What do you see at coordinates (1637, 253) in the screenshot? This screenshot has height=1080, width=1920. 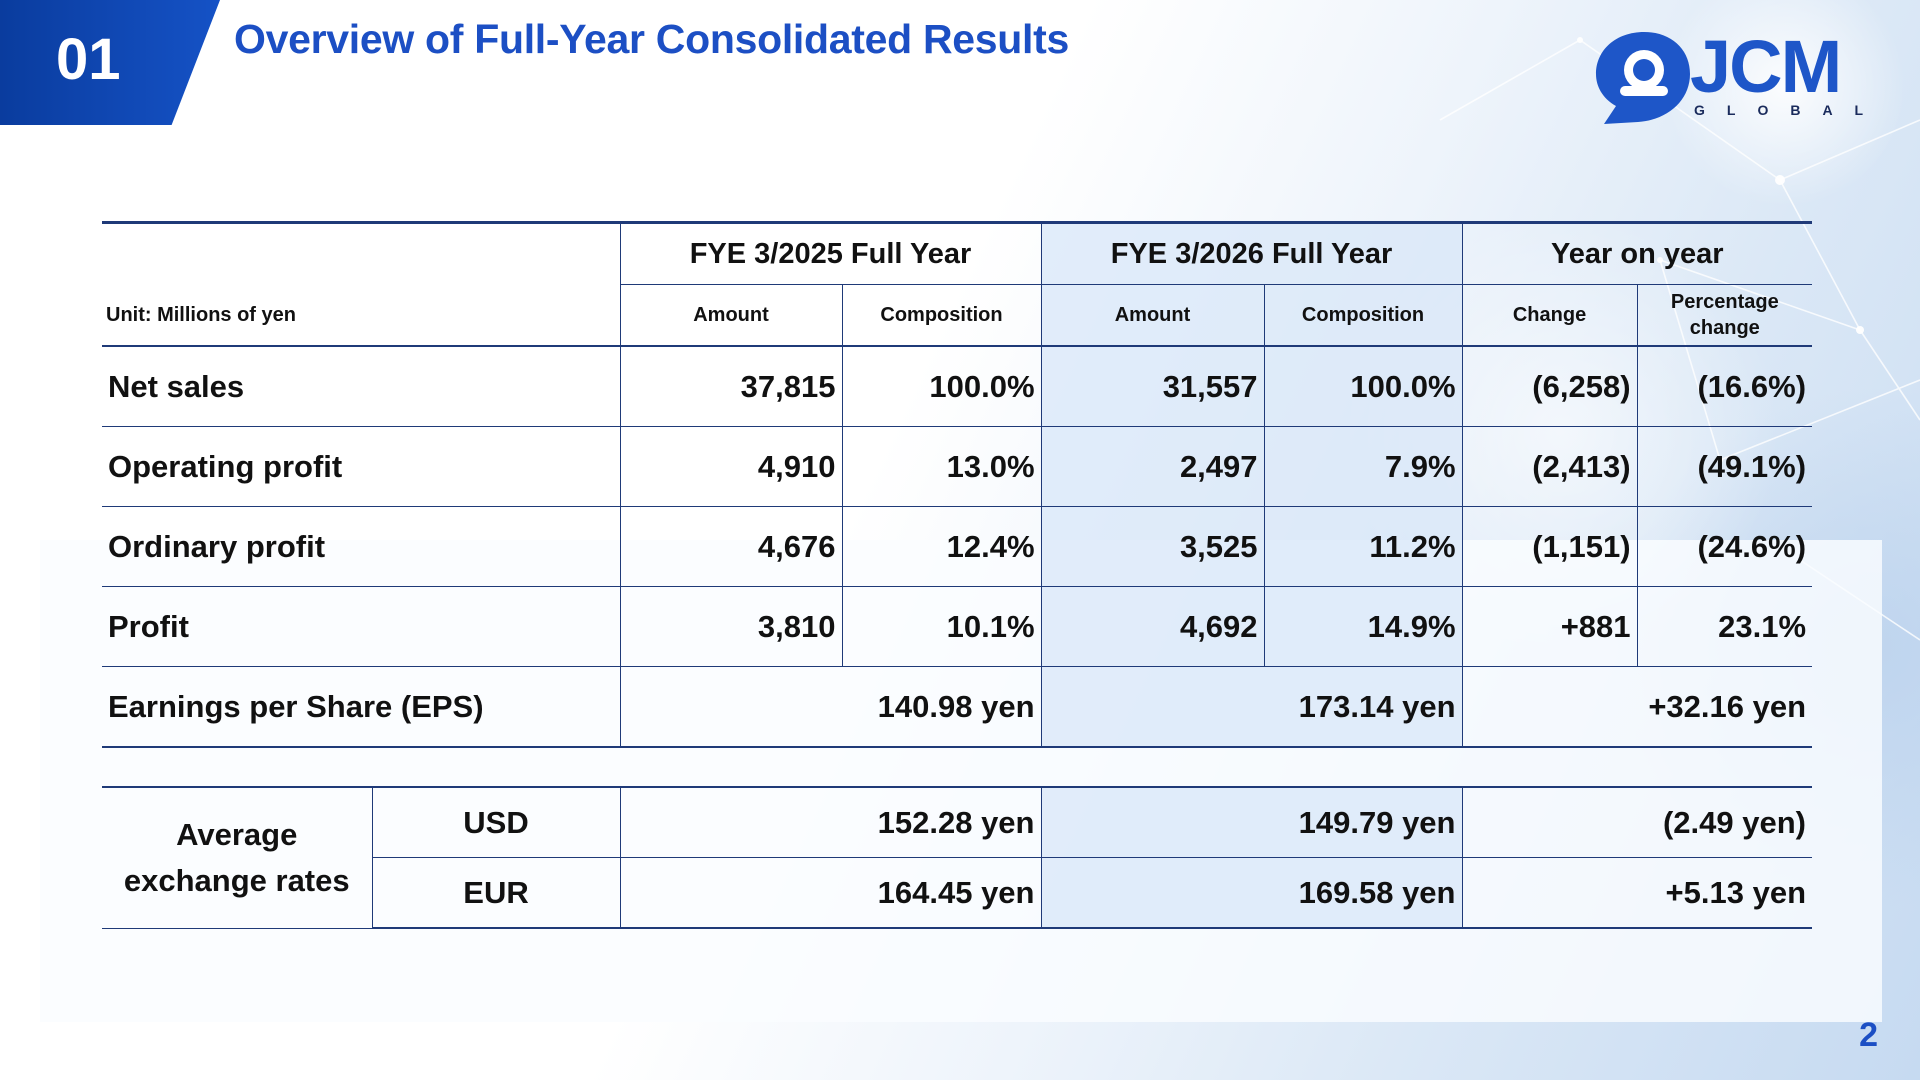 I see `header-yoy: Year on year` at bounding box center [1637, 253].